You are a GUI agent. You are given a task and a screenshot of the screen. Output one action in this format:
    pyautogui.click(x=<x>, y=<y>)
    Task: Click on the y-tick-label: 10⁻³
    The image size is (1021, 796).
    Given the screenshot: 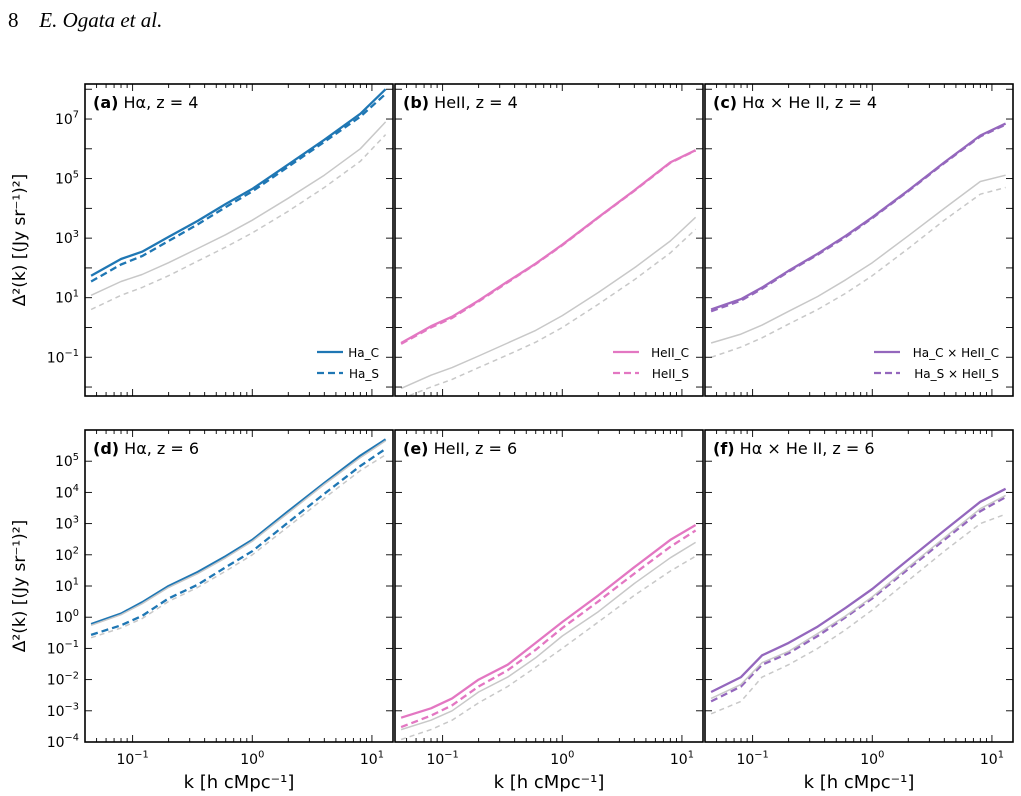 What is the action you would take?
    pyautogui.click(x=63, y=711)
    